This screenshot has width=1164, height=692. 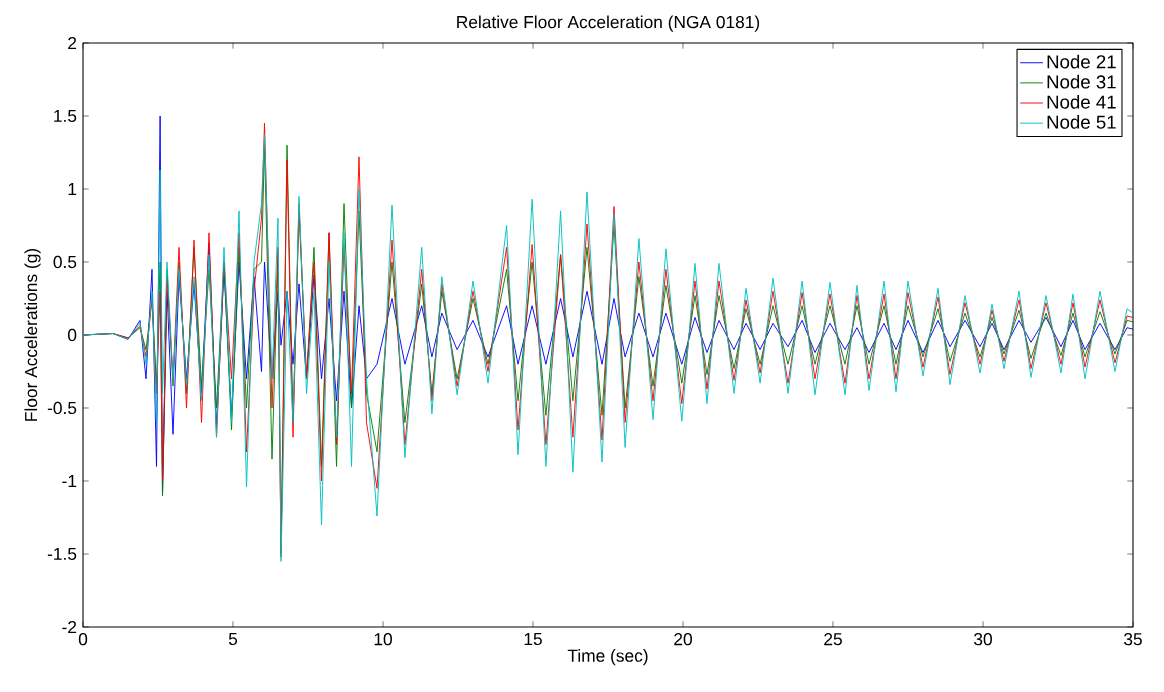 I want to click on y-tick-label: -1, so click(x=69, y=481).